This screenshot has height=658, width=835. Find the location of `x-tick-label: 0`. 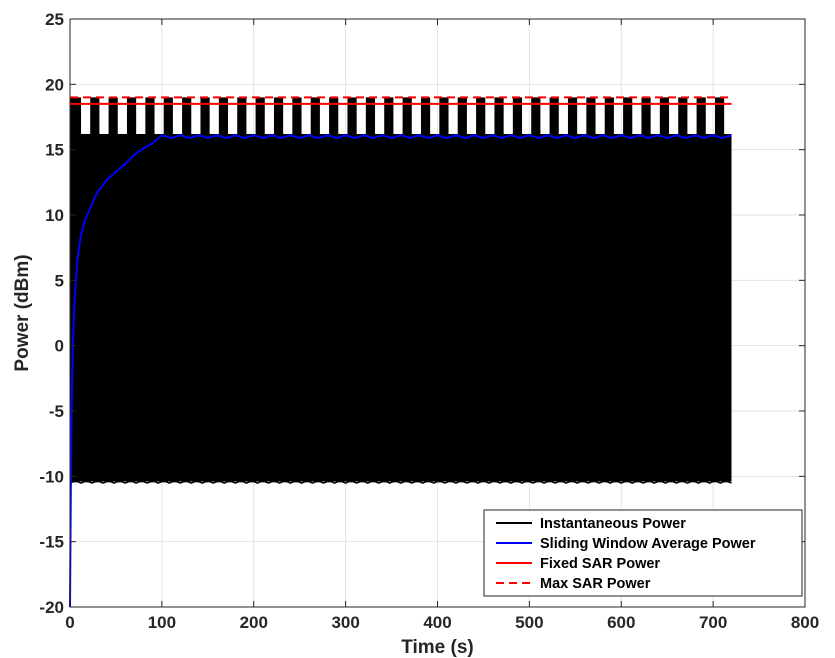

x-tick-label: 0 is located at coordinates (69, 622).